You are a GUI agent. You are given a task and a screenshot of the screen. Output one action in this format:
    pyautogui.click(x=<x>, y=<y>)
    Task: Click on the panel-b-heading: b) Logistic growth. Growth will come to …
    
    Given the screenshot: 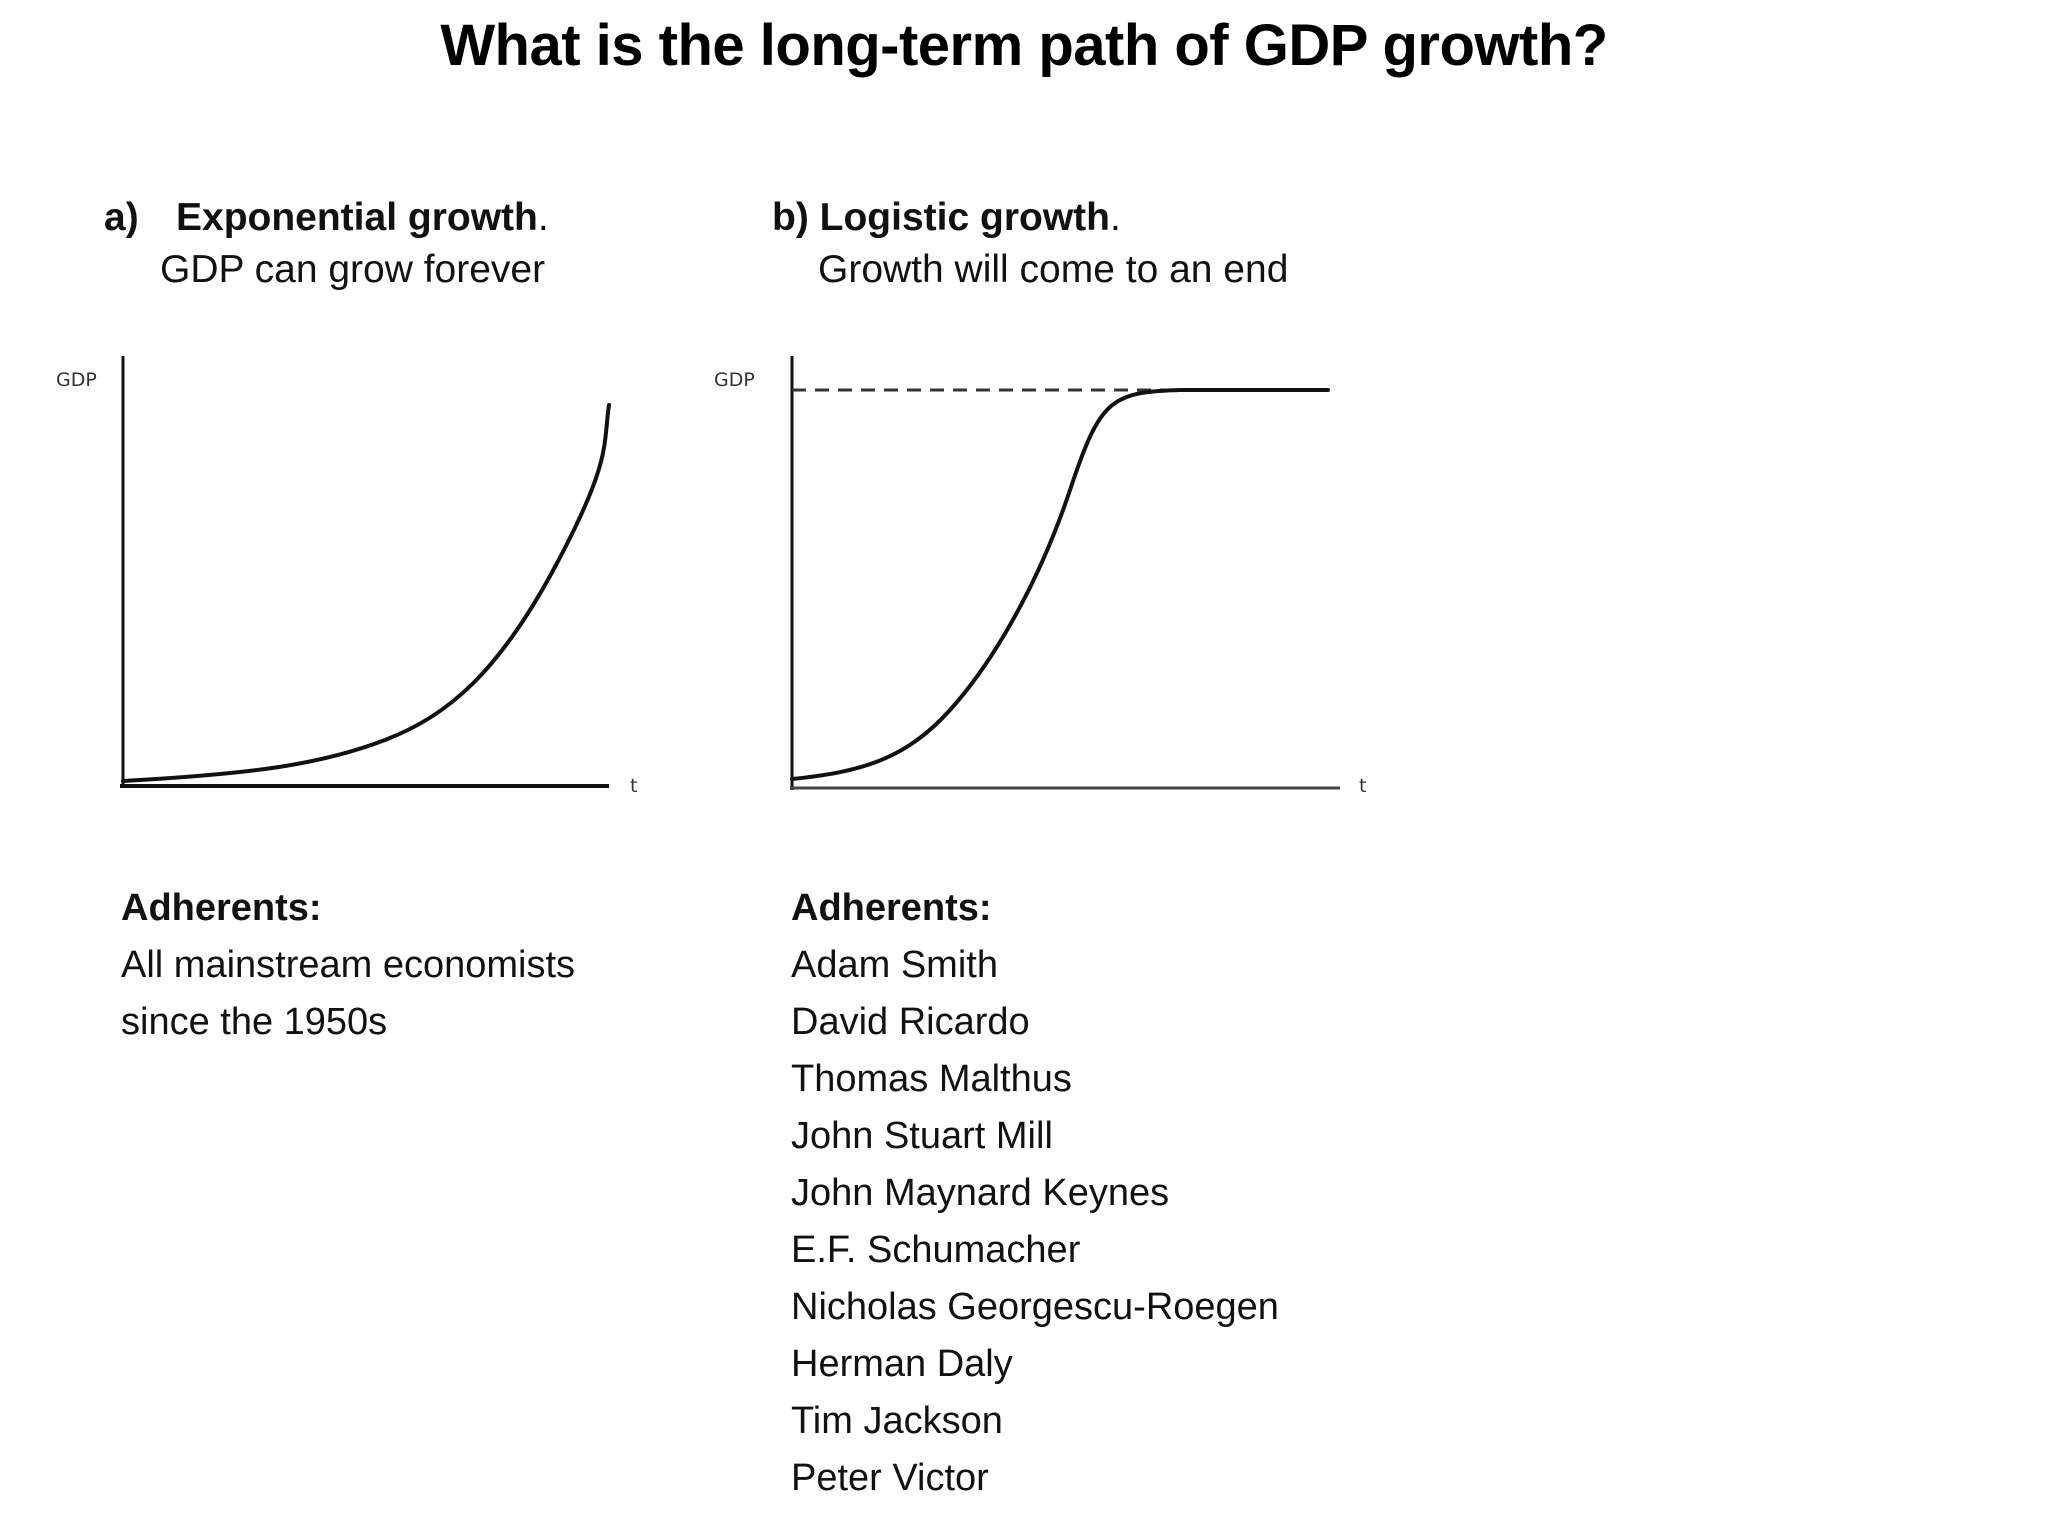 What is the action you would take?
    pyautogui.click(x=1030, y=244)
    